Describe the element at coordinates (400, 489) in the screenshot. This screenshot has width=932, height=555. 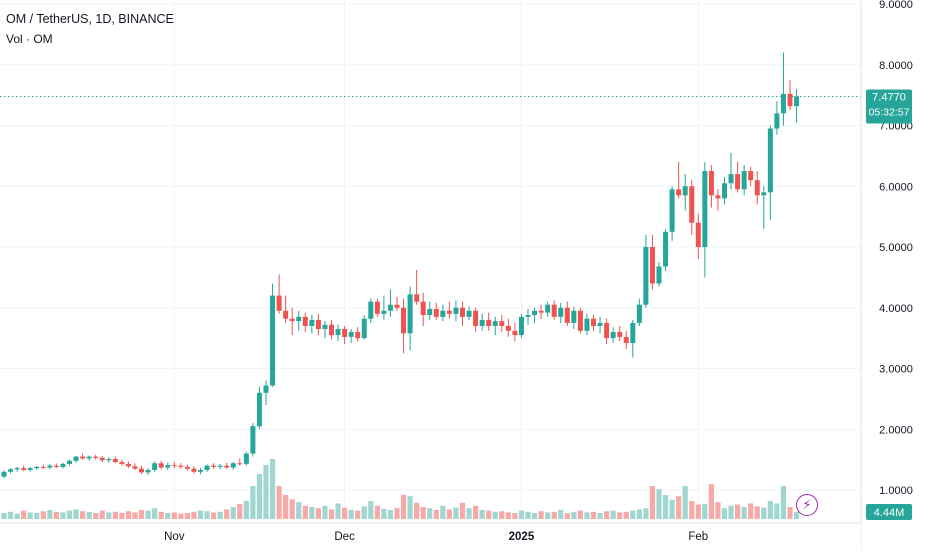
I see `volume-bars` at that location.